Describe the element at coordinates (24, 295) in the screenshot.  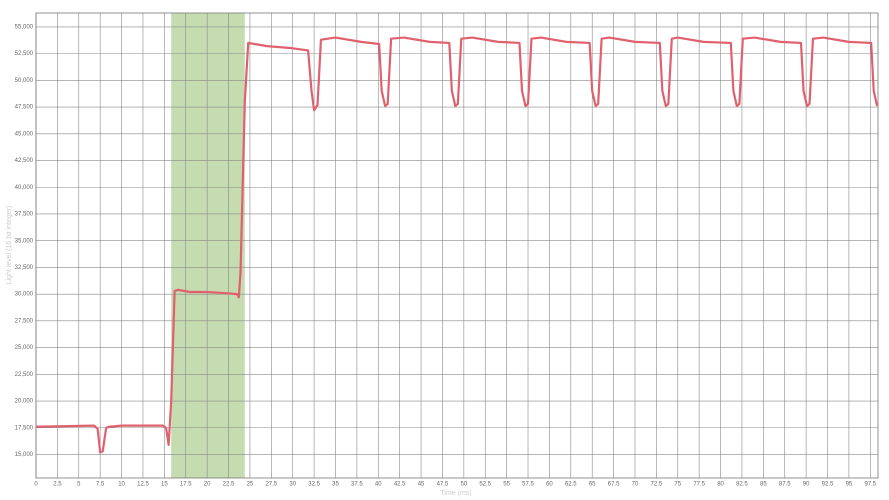
I see `y-tick-label: 30,000` at that location.